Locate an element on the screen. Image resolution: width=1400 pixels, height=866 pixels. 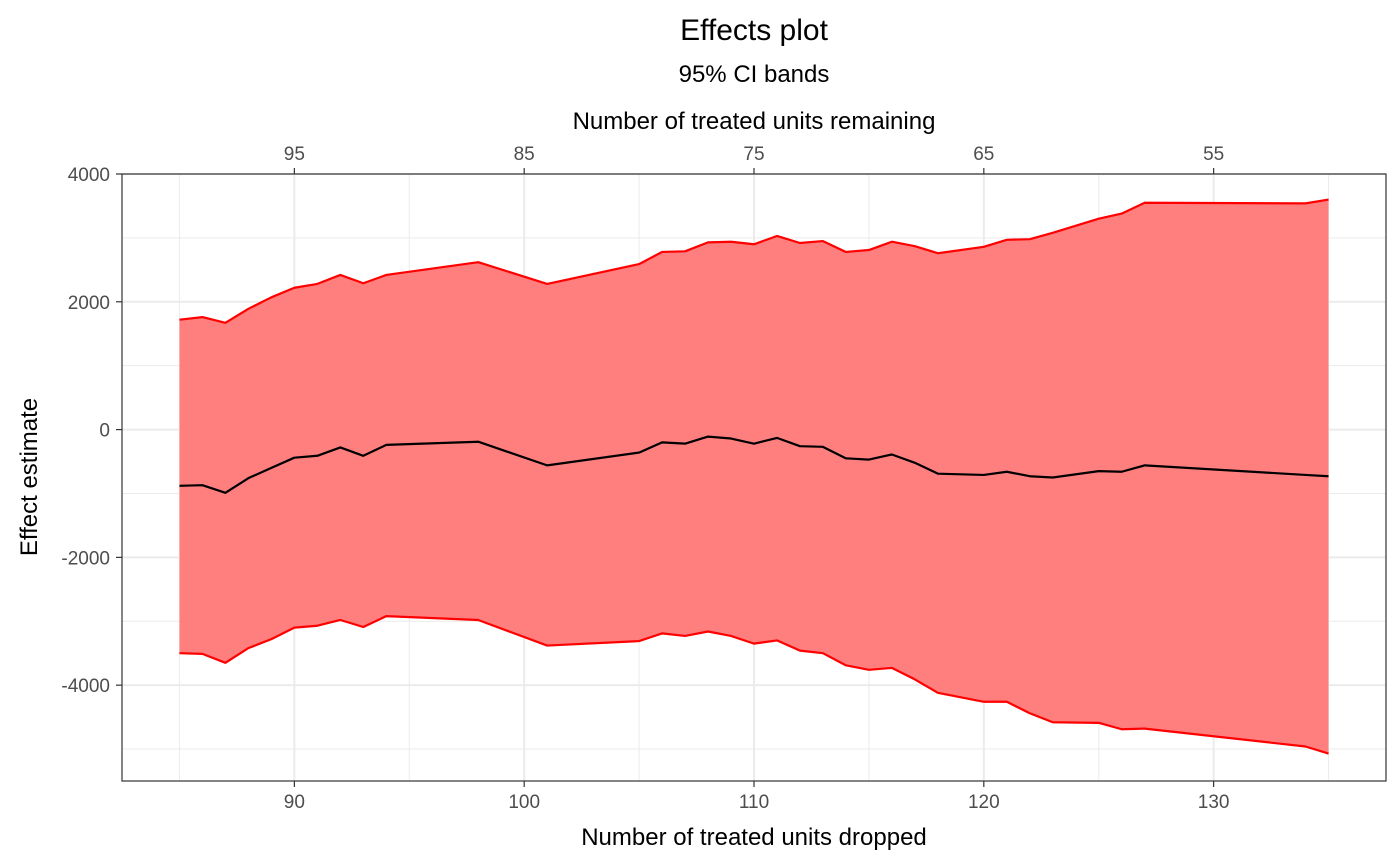
x-tick-label: 130 is located at coordinates (1214, 802).